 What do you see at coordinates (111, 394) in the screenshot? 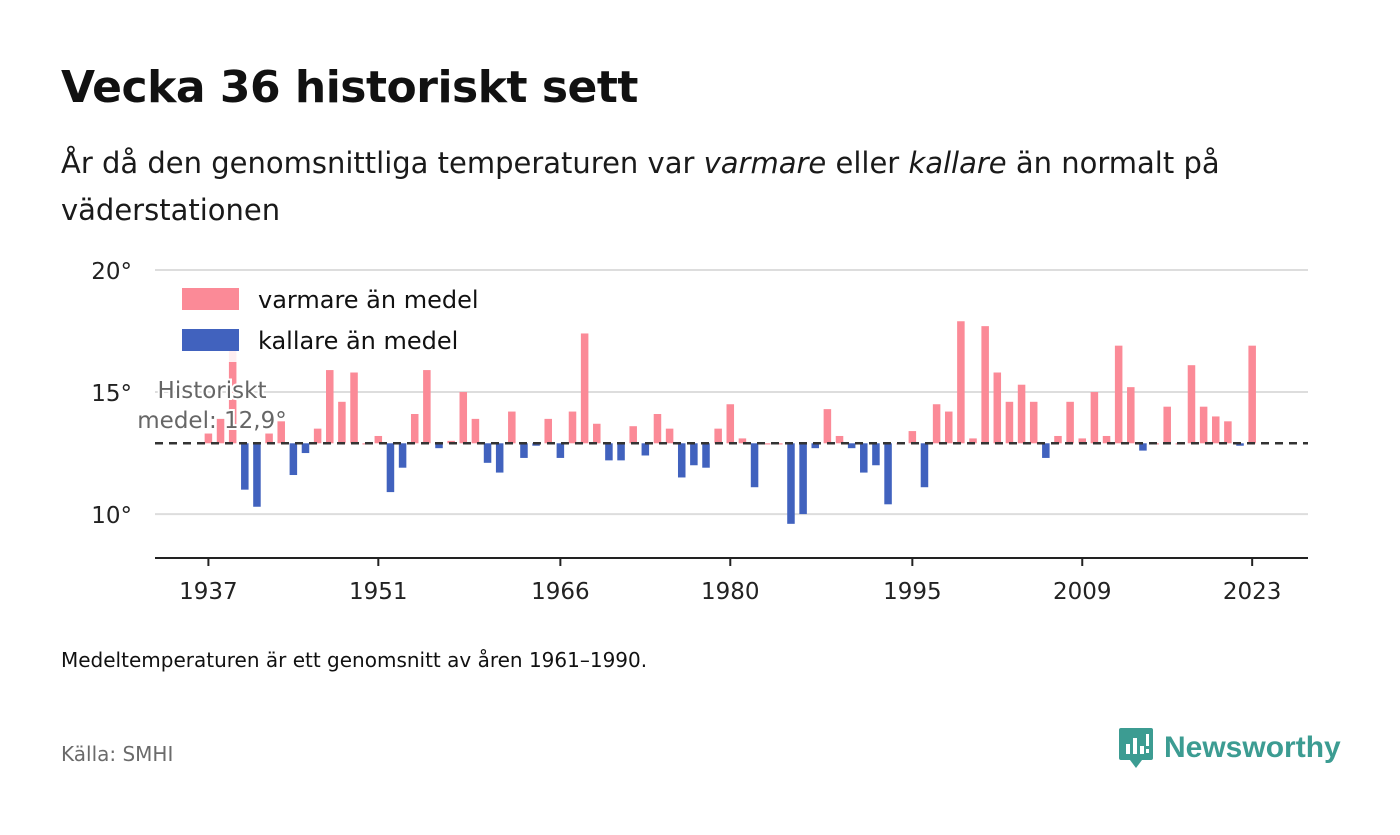
I see `y-tick-label: 15°` at bounding box center [111, 394].